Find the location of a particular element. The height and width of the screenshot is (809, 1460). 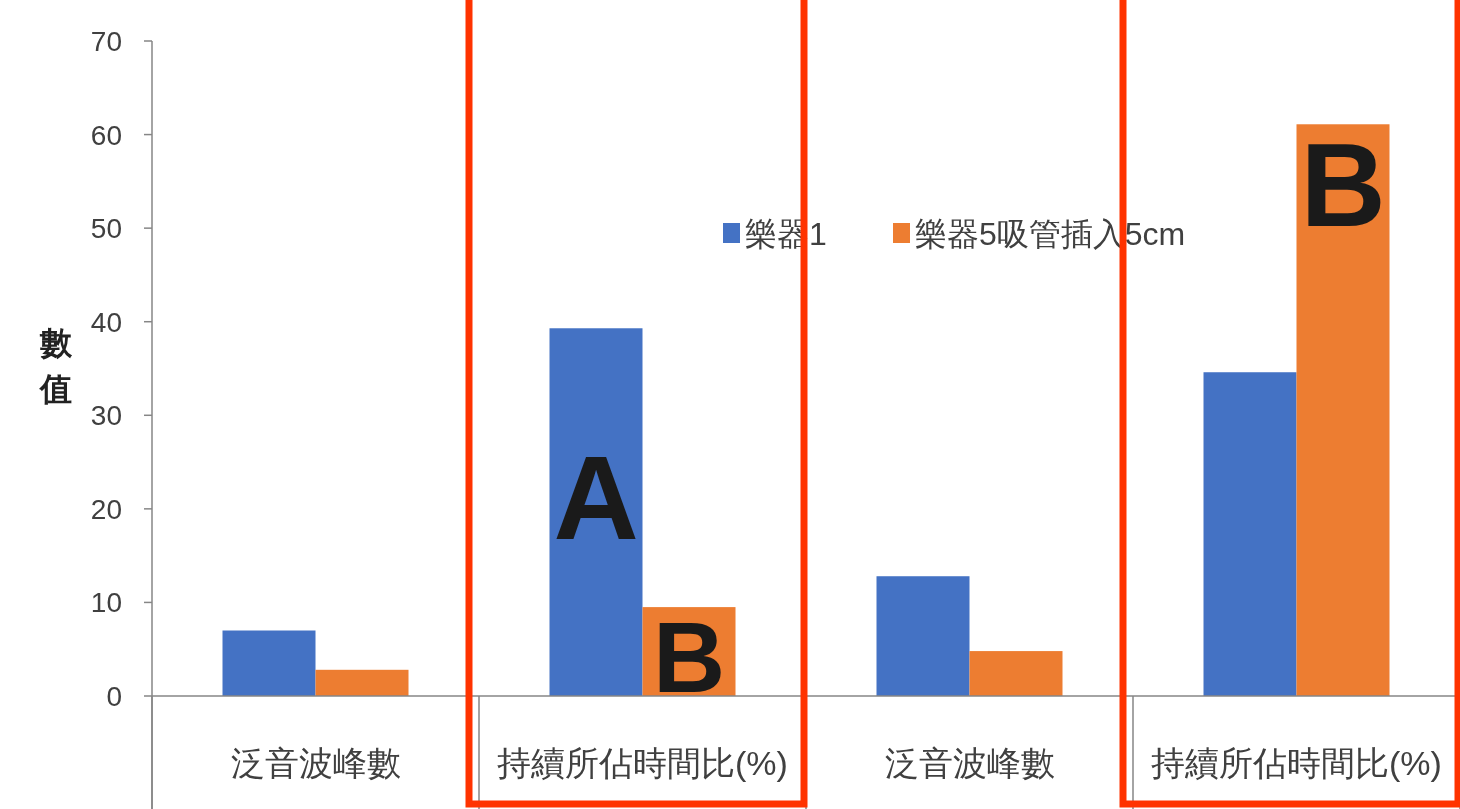

y-tick-label: 70 is located at coordinates (106, 41).